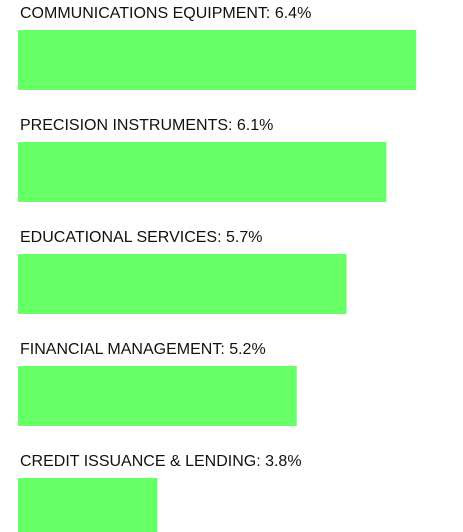 This screenshot has height=532, width=463. I want to click on bar-label: PRECISION INSTRUMENTS: 6.1%, so click(146, 125).